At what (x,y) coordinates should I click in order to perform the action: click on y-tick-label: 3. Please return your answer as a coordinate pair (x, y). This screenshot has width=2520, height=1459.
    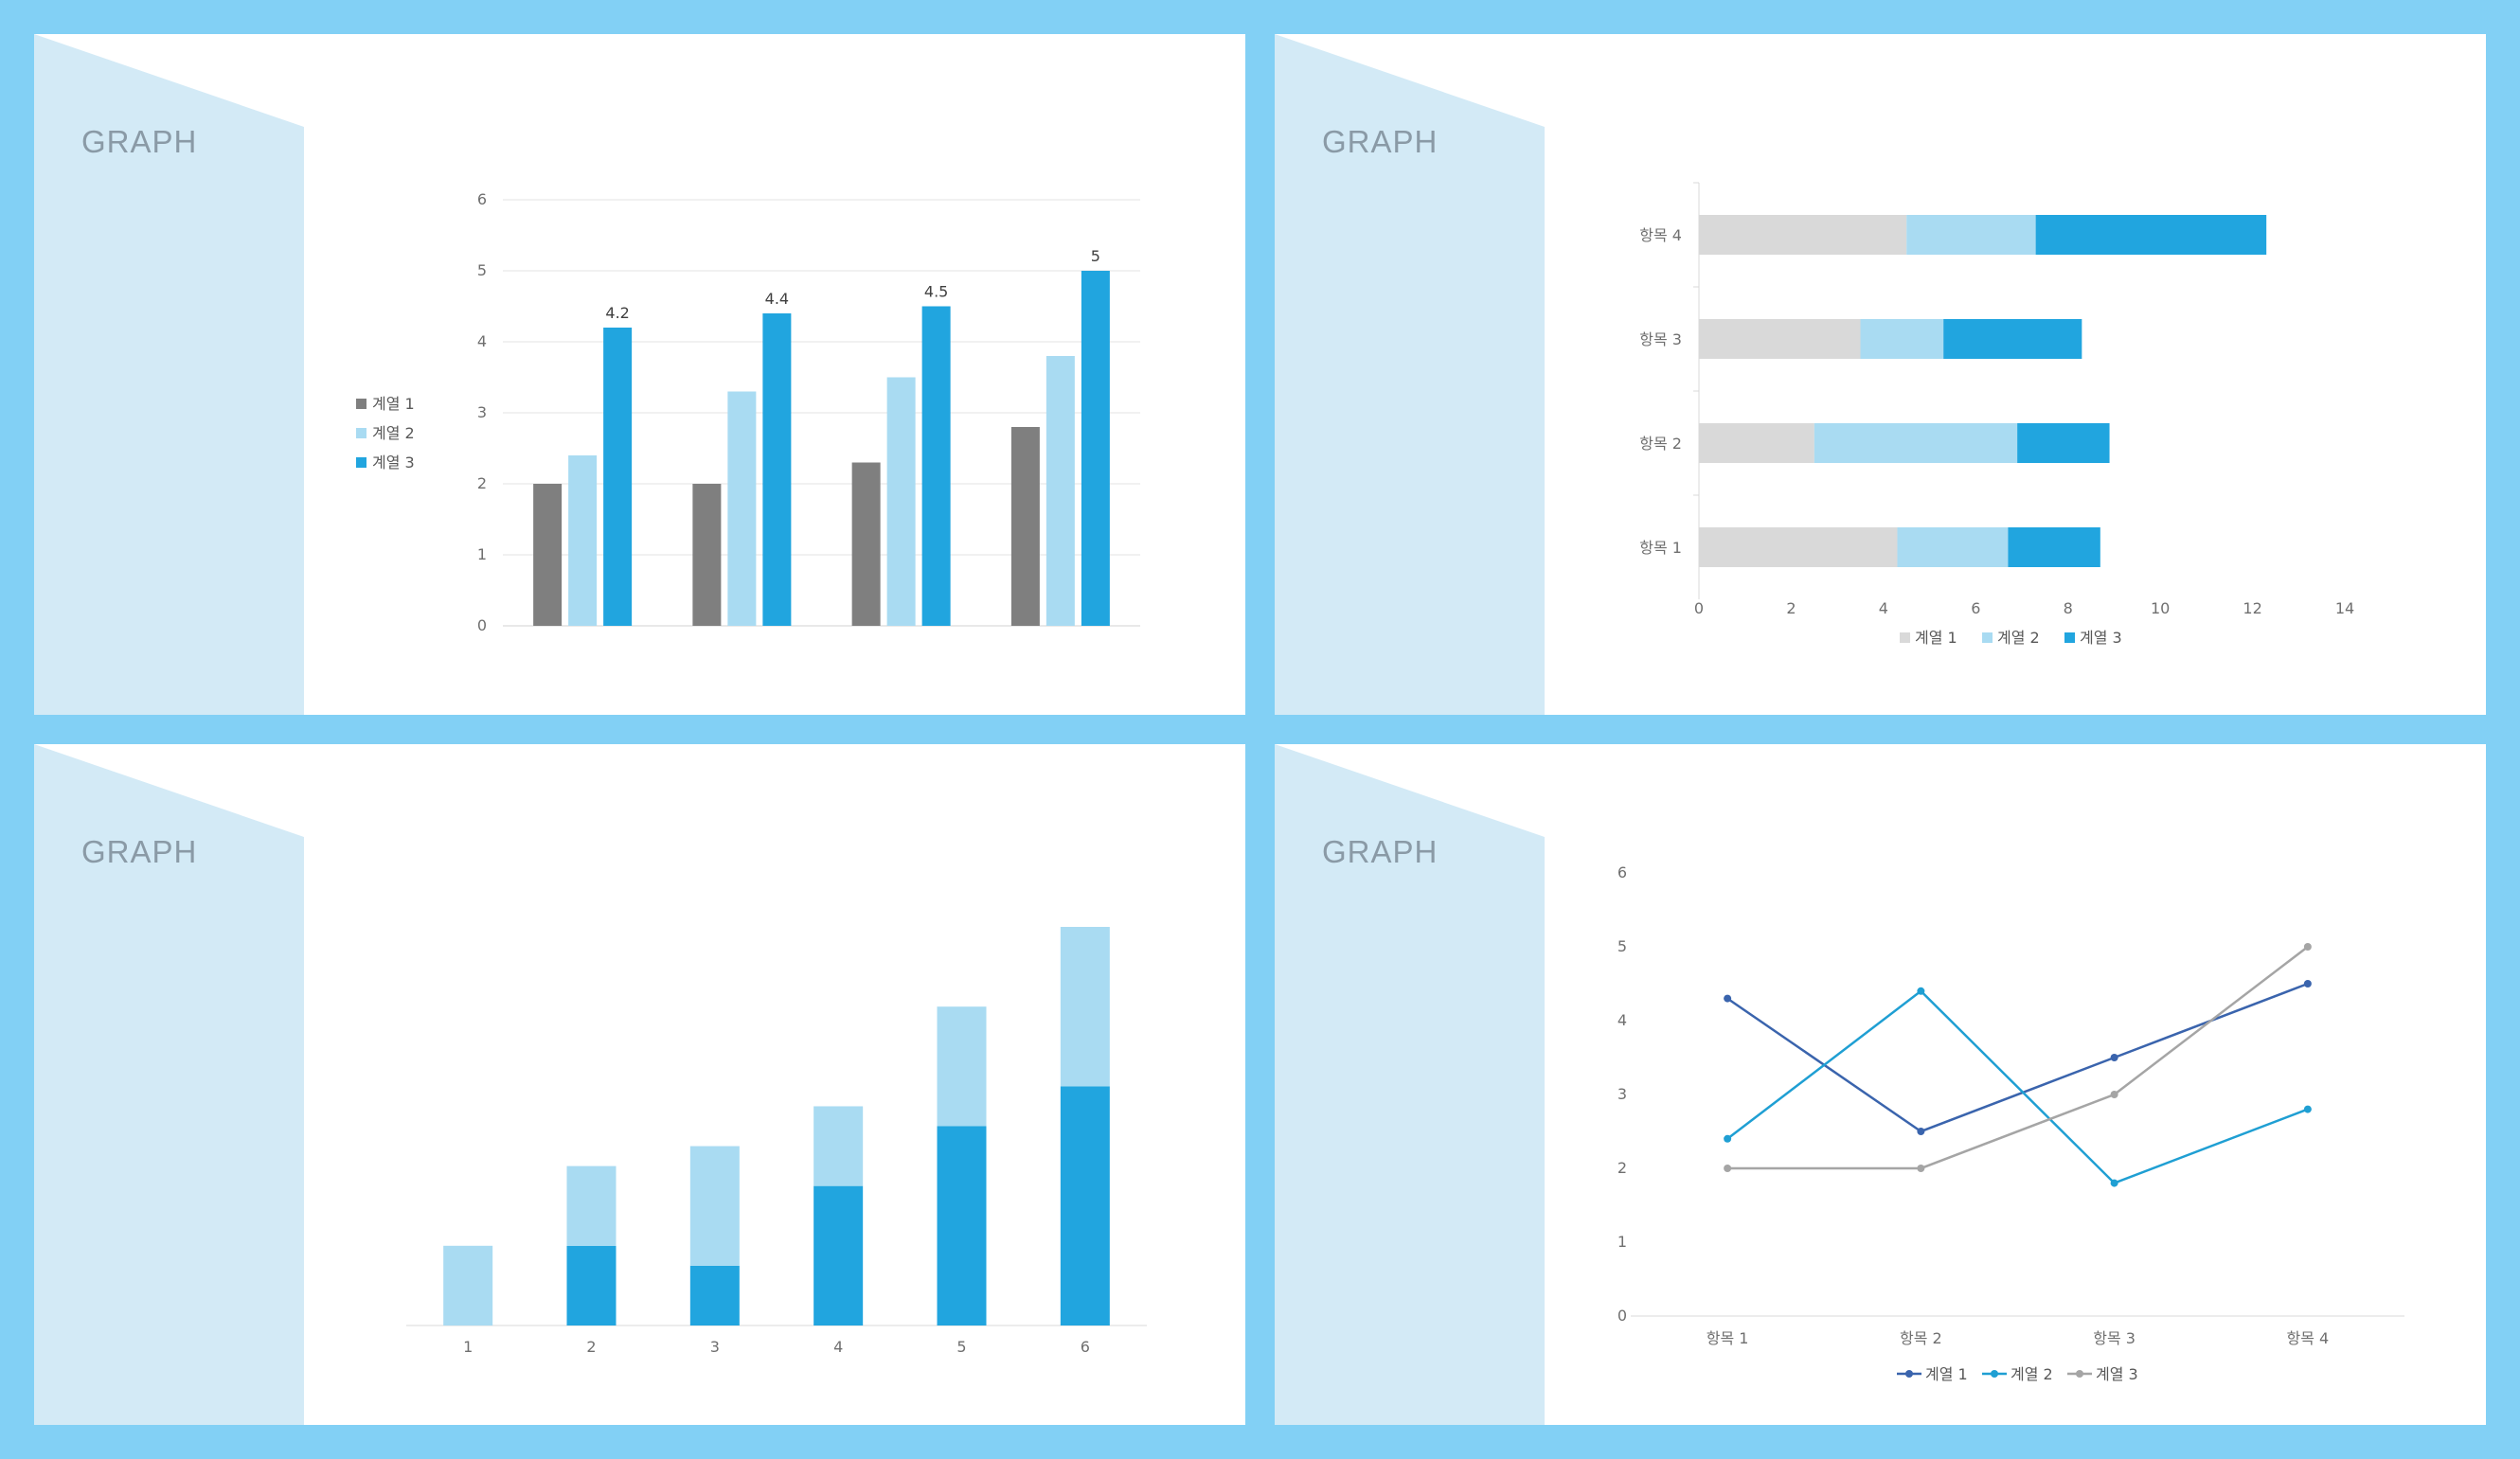
    Looking at the image, I should click on (1622, 1094).